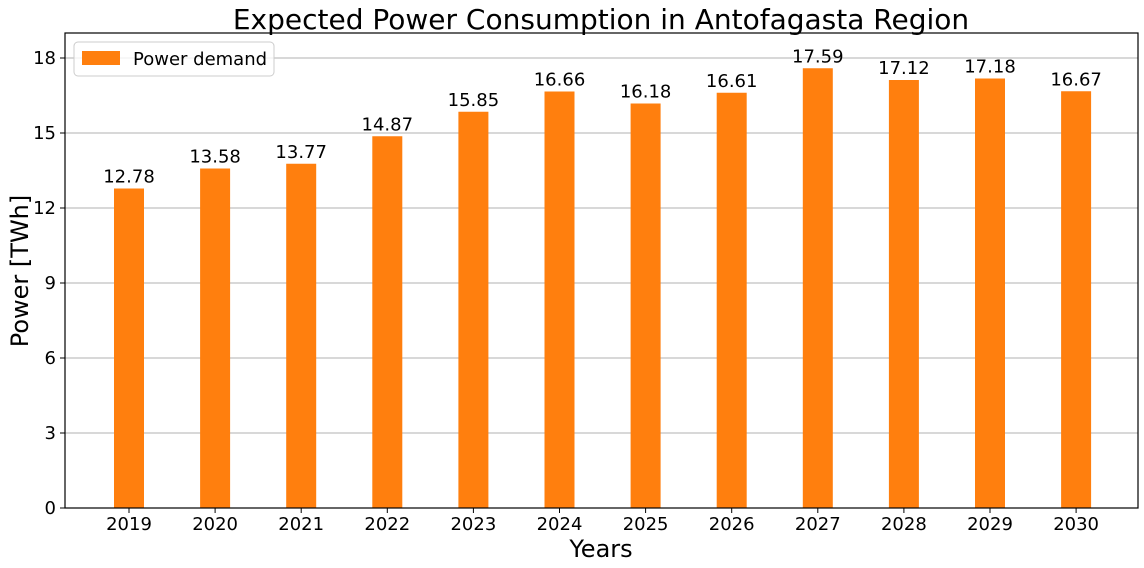  Describe the element at coordinates (50, 508) in the screenshot. I see `y-tick-label: 0` at that location.